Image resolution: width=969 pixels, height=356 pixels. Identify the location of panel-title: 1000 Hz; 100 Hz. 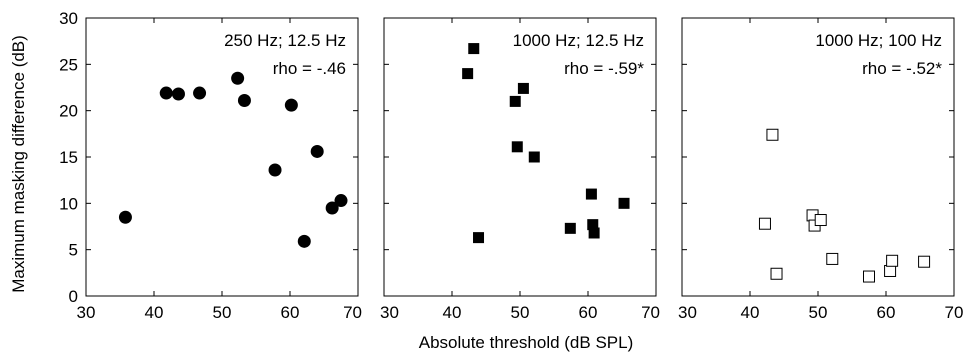
(878, 40).